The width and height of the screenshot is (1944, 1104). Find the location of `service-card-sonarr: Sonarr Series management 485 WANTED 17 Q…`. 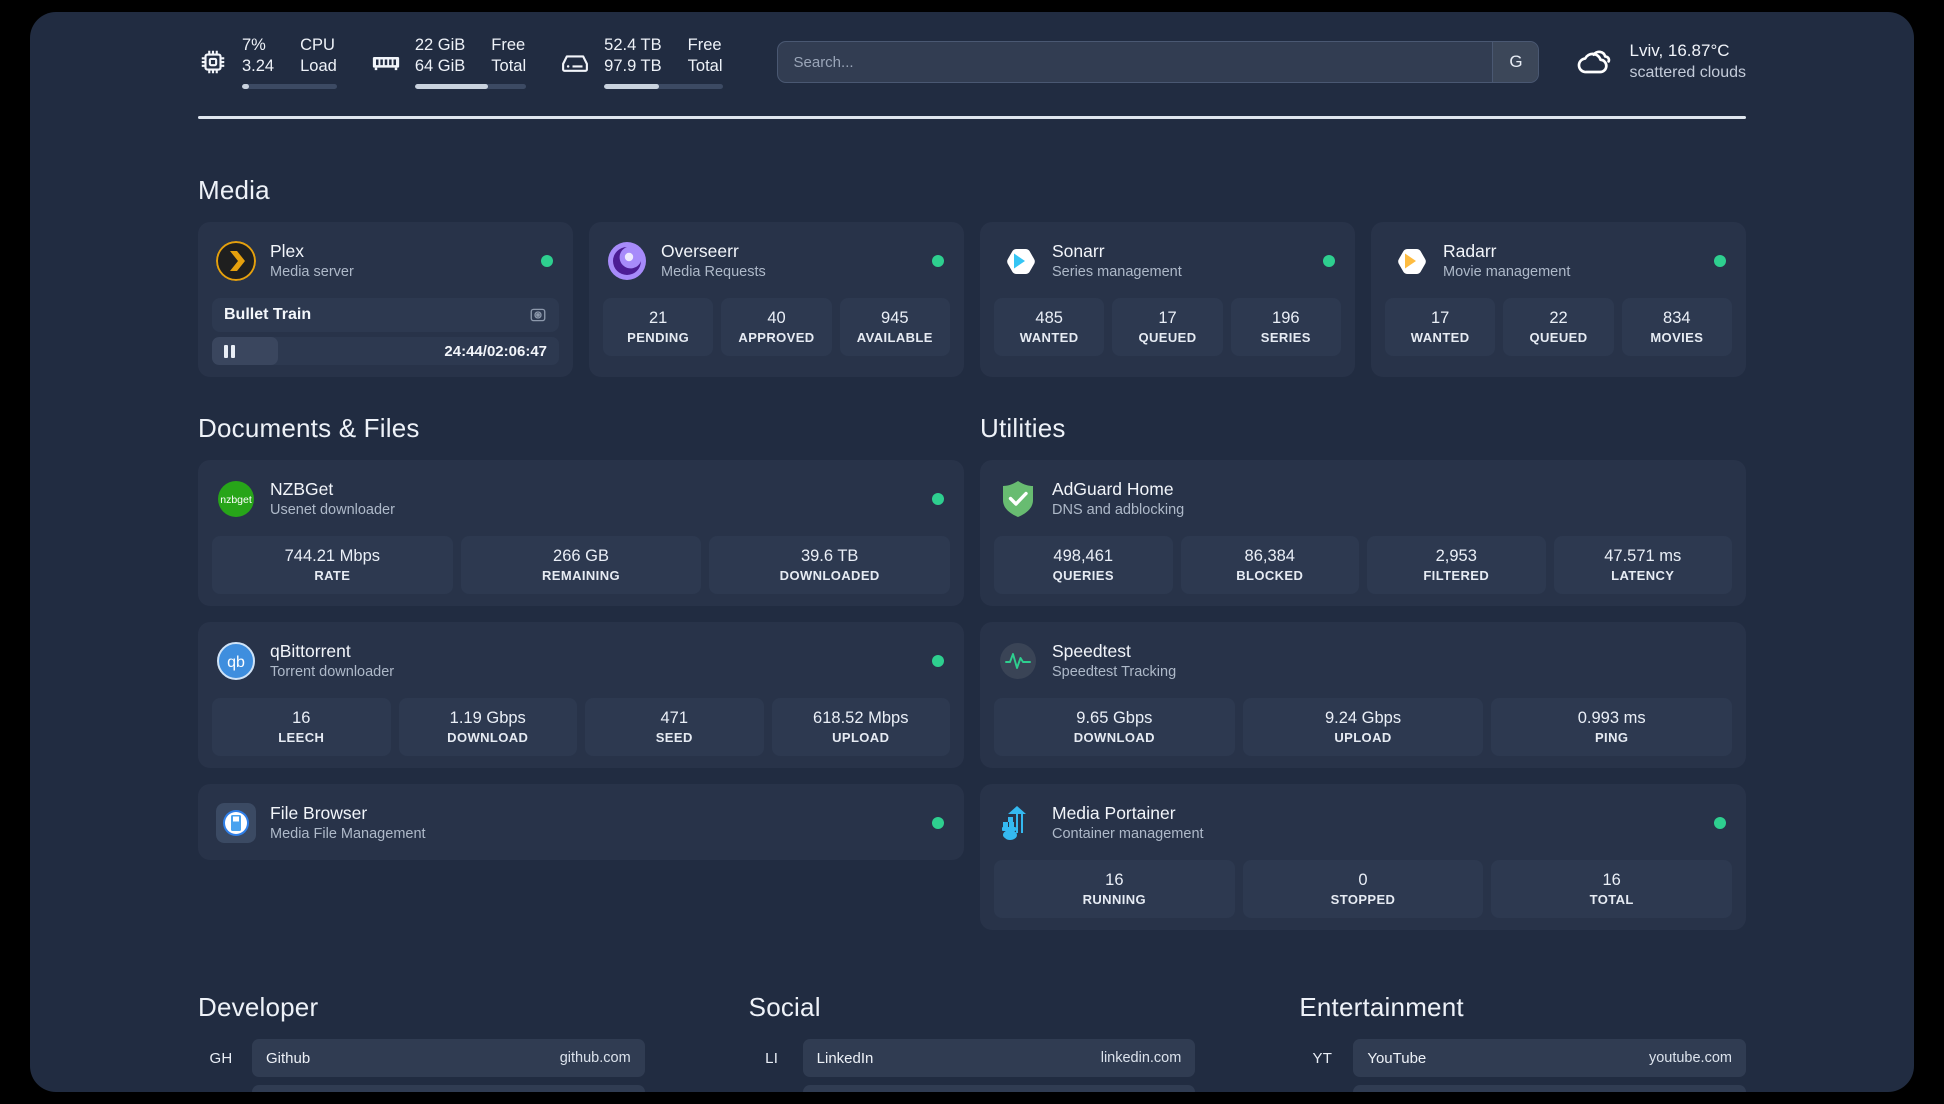

service-card-sonarr: Sonarr Series management 485 WANTED 17 Q… is located at coordinates (1167, 299).